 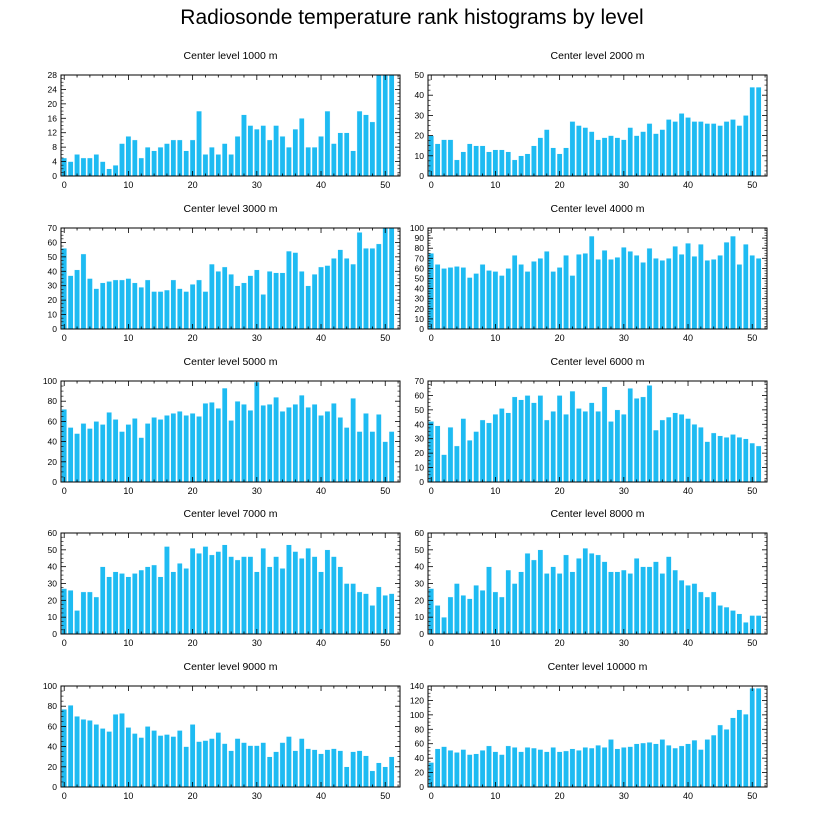 What do you see at coordinates (53, 726) in the screenshot?
I see `y-tick-label: 60` at bounding box center [53, 726].